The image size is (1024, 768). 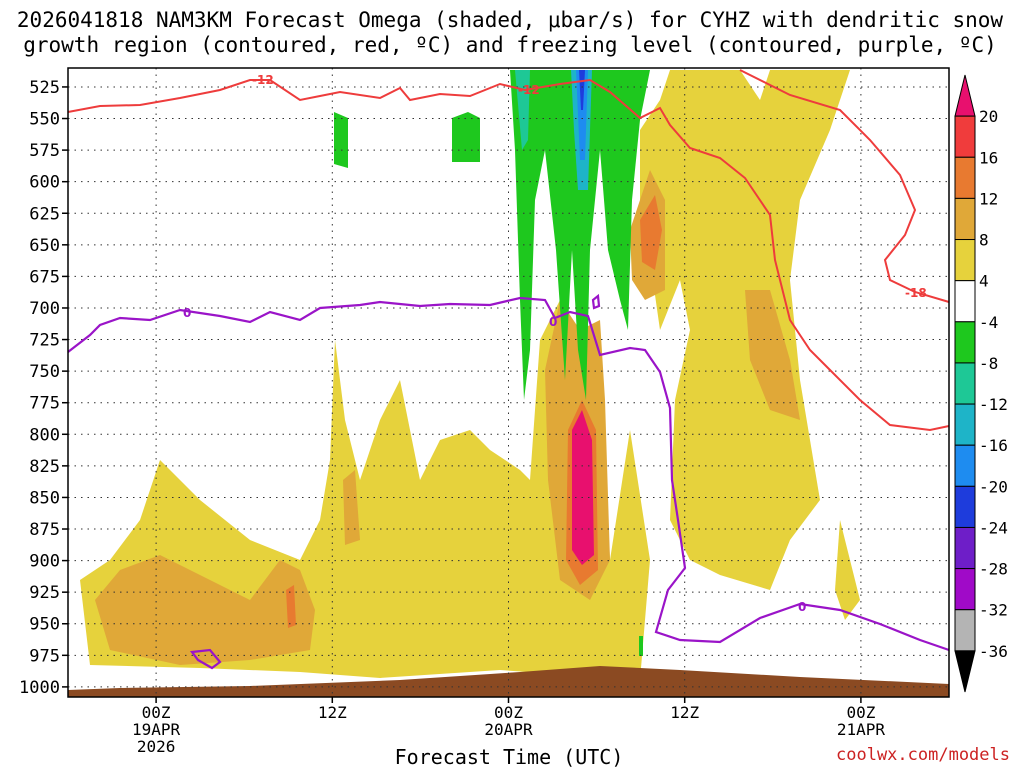 I want to click on x-tick-label: 20APR, so click(x=508, y=729).